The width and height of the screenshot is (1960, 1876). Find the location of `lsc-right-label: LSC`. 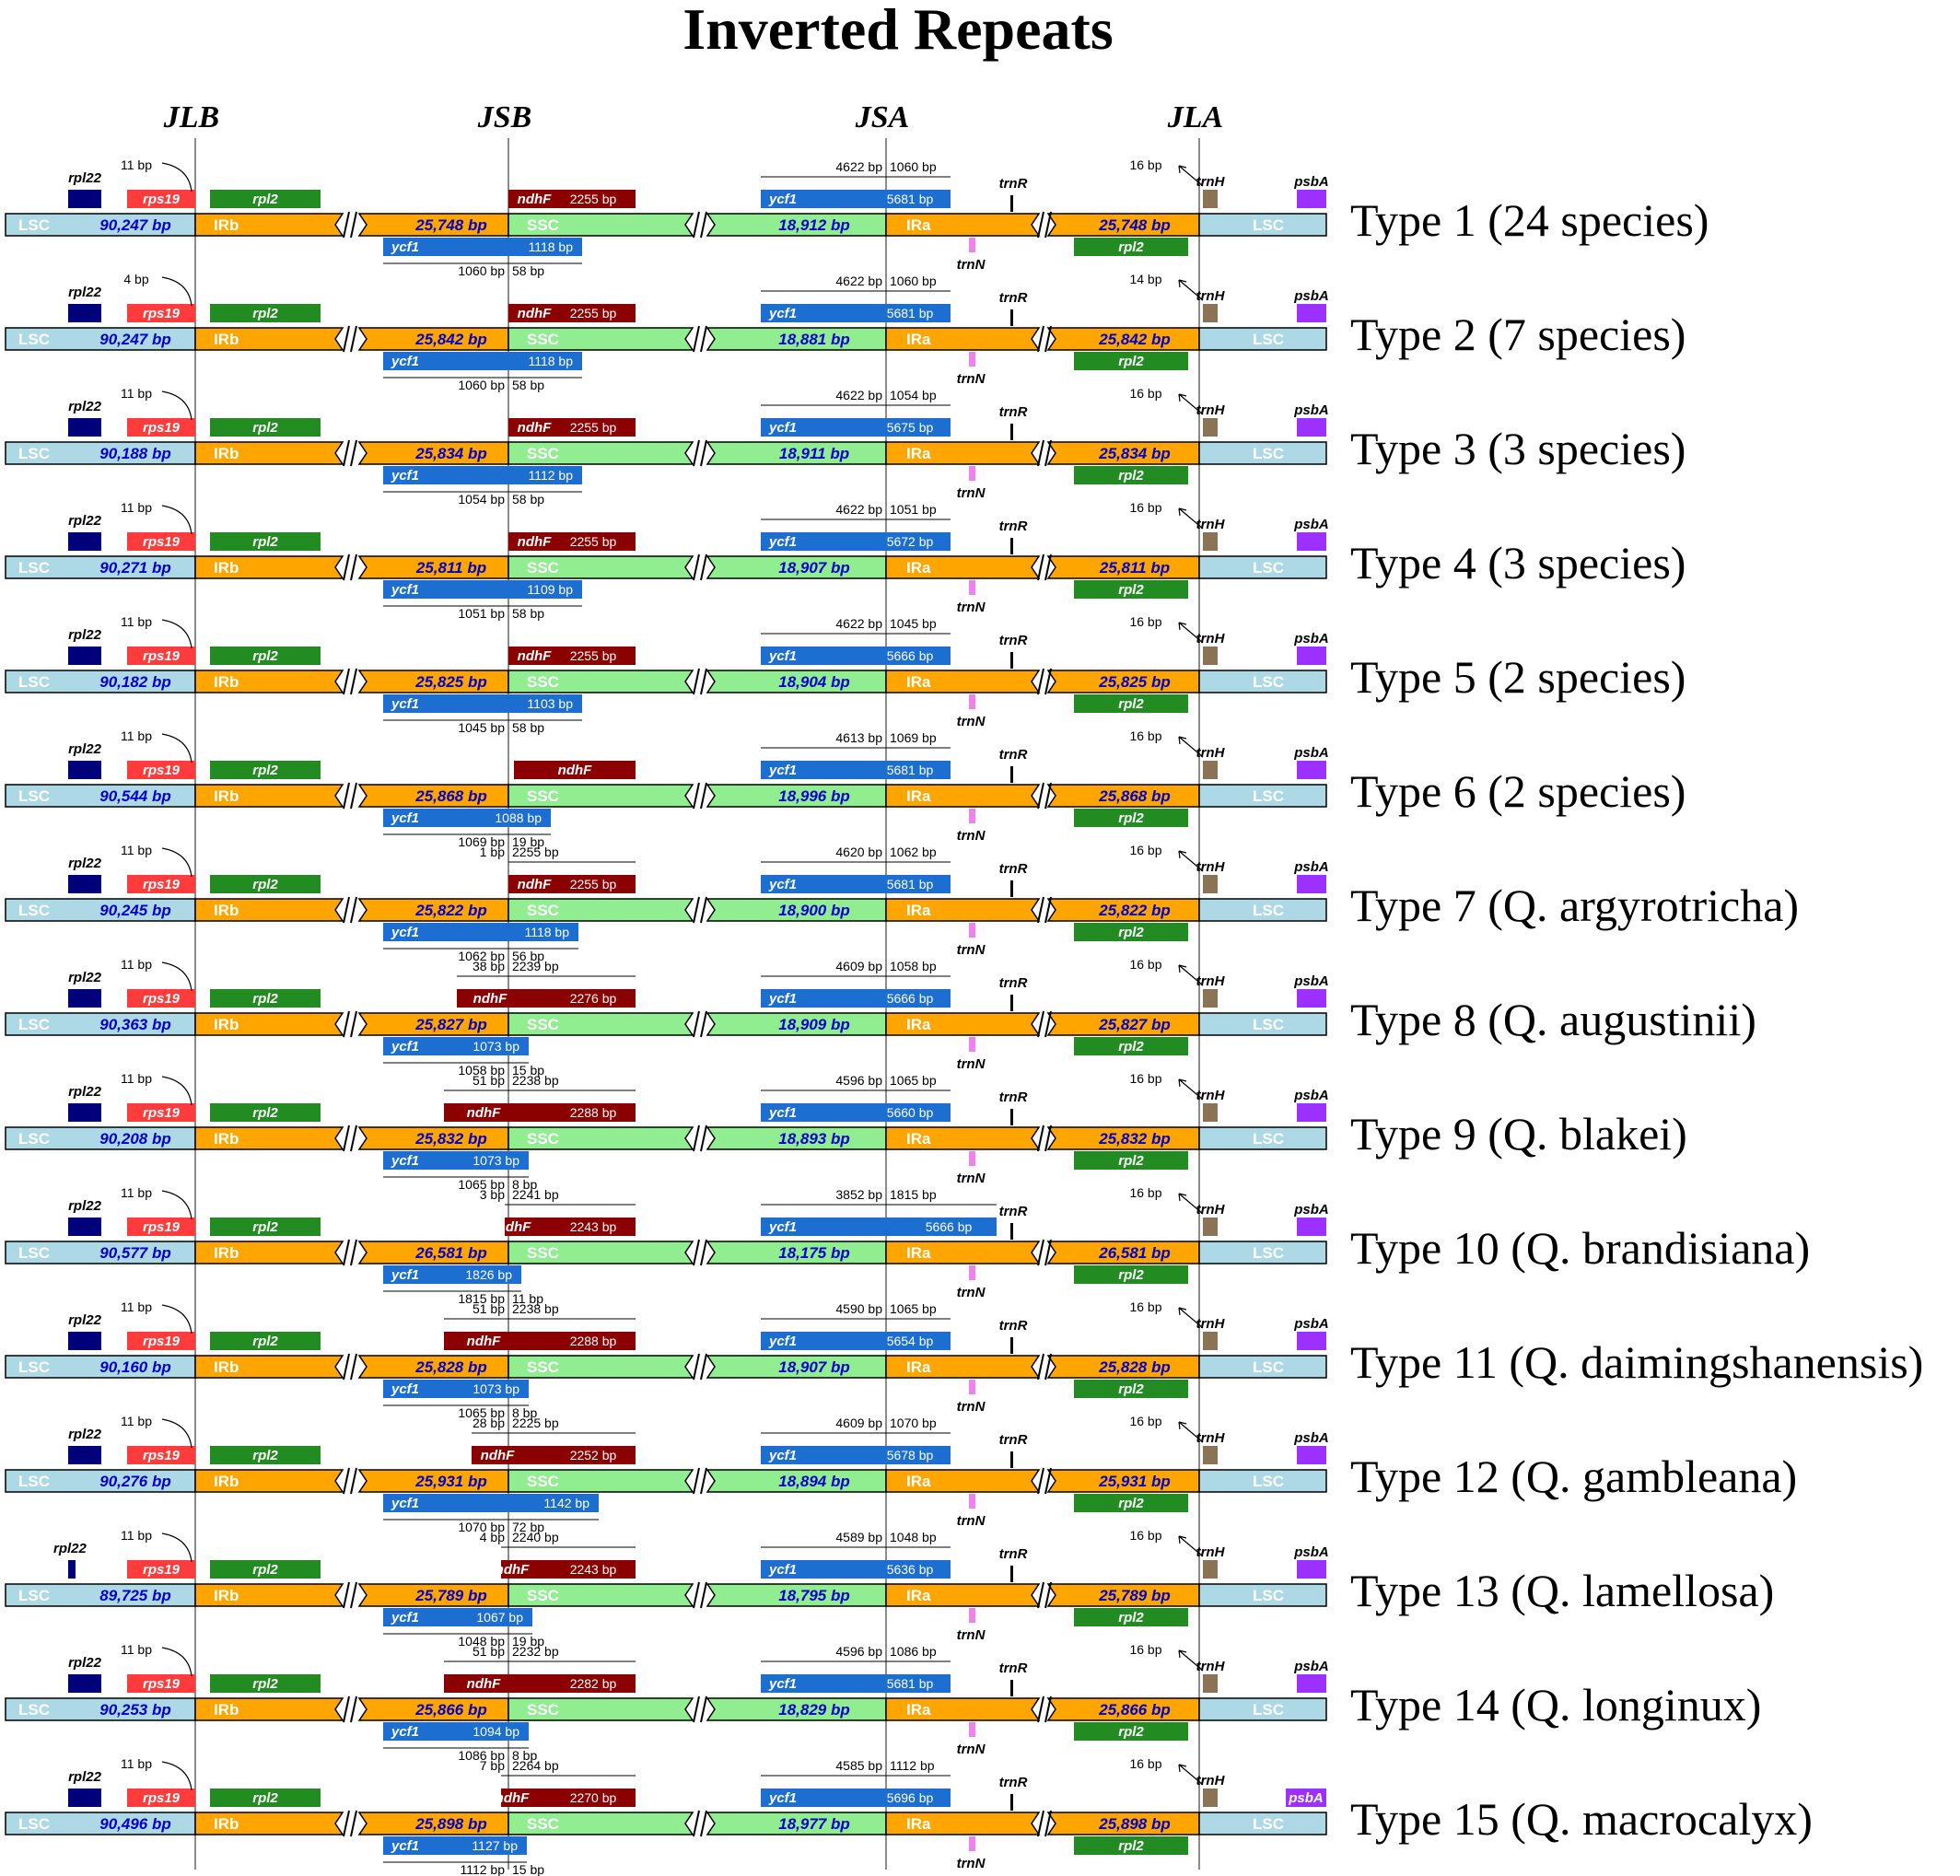

lsc-right-label: LSC is located at coordinates (1268, 1710).